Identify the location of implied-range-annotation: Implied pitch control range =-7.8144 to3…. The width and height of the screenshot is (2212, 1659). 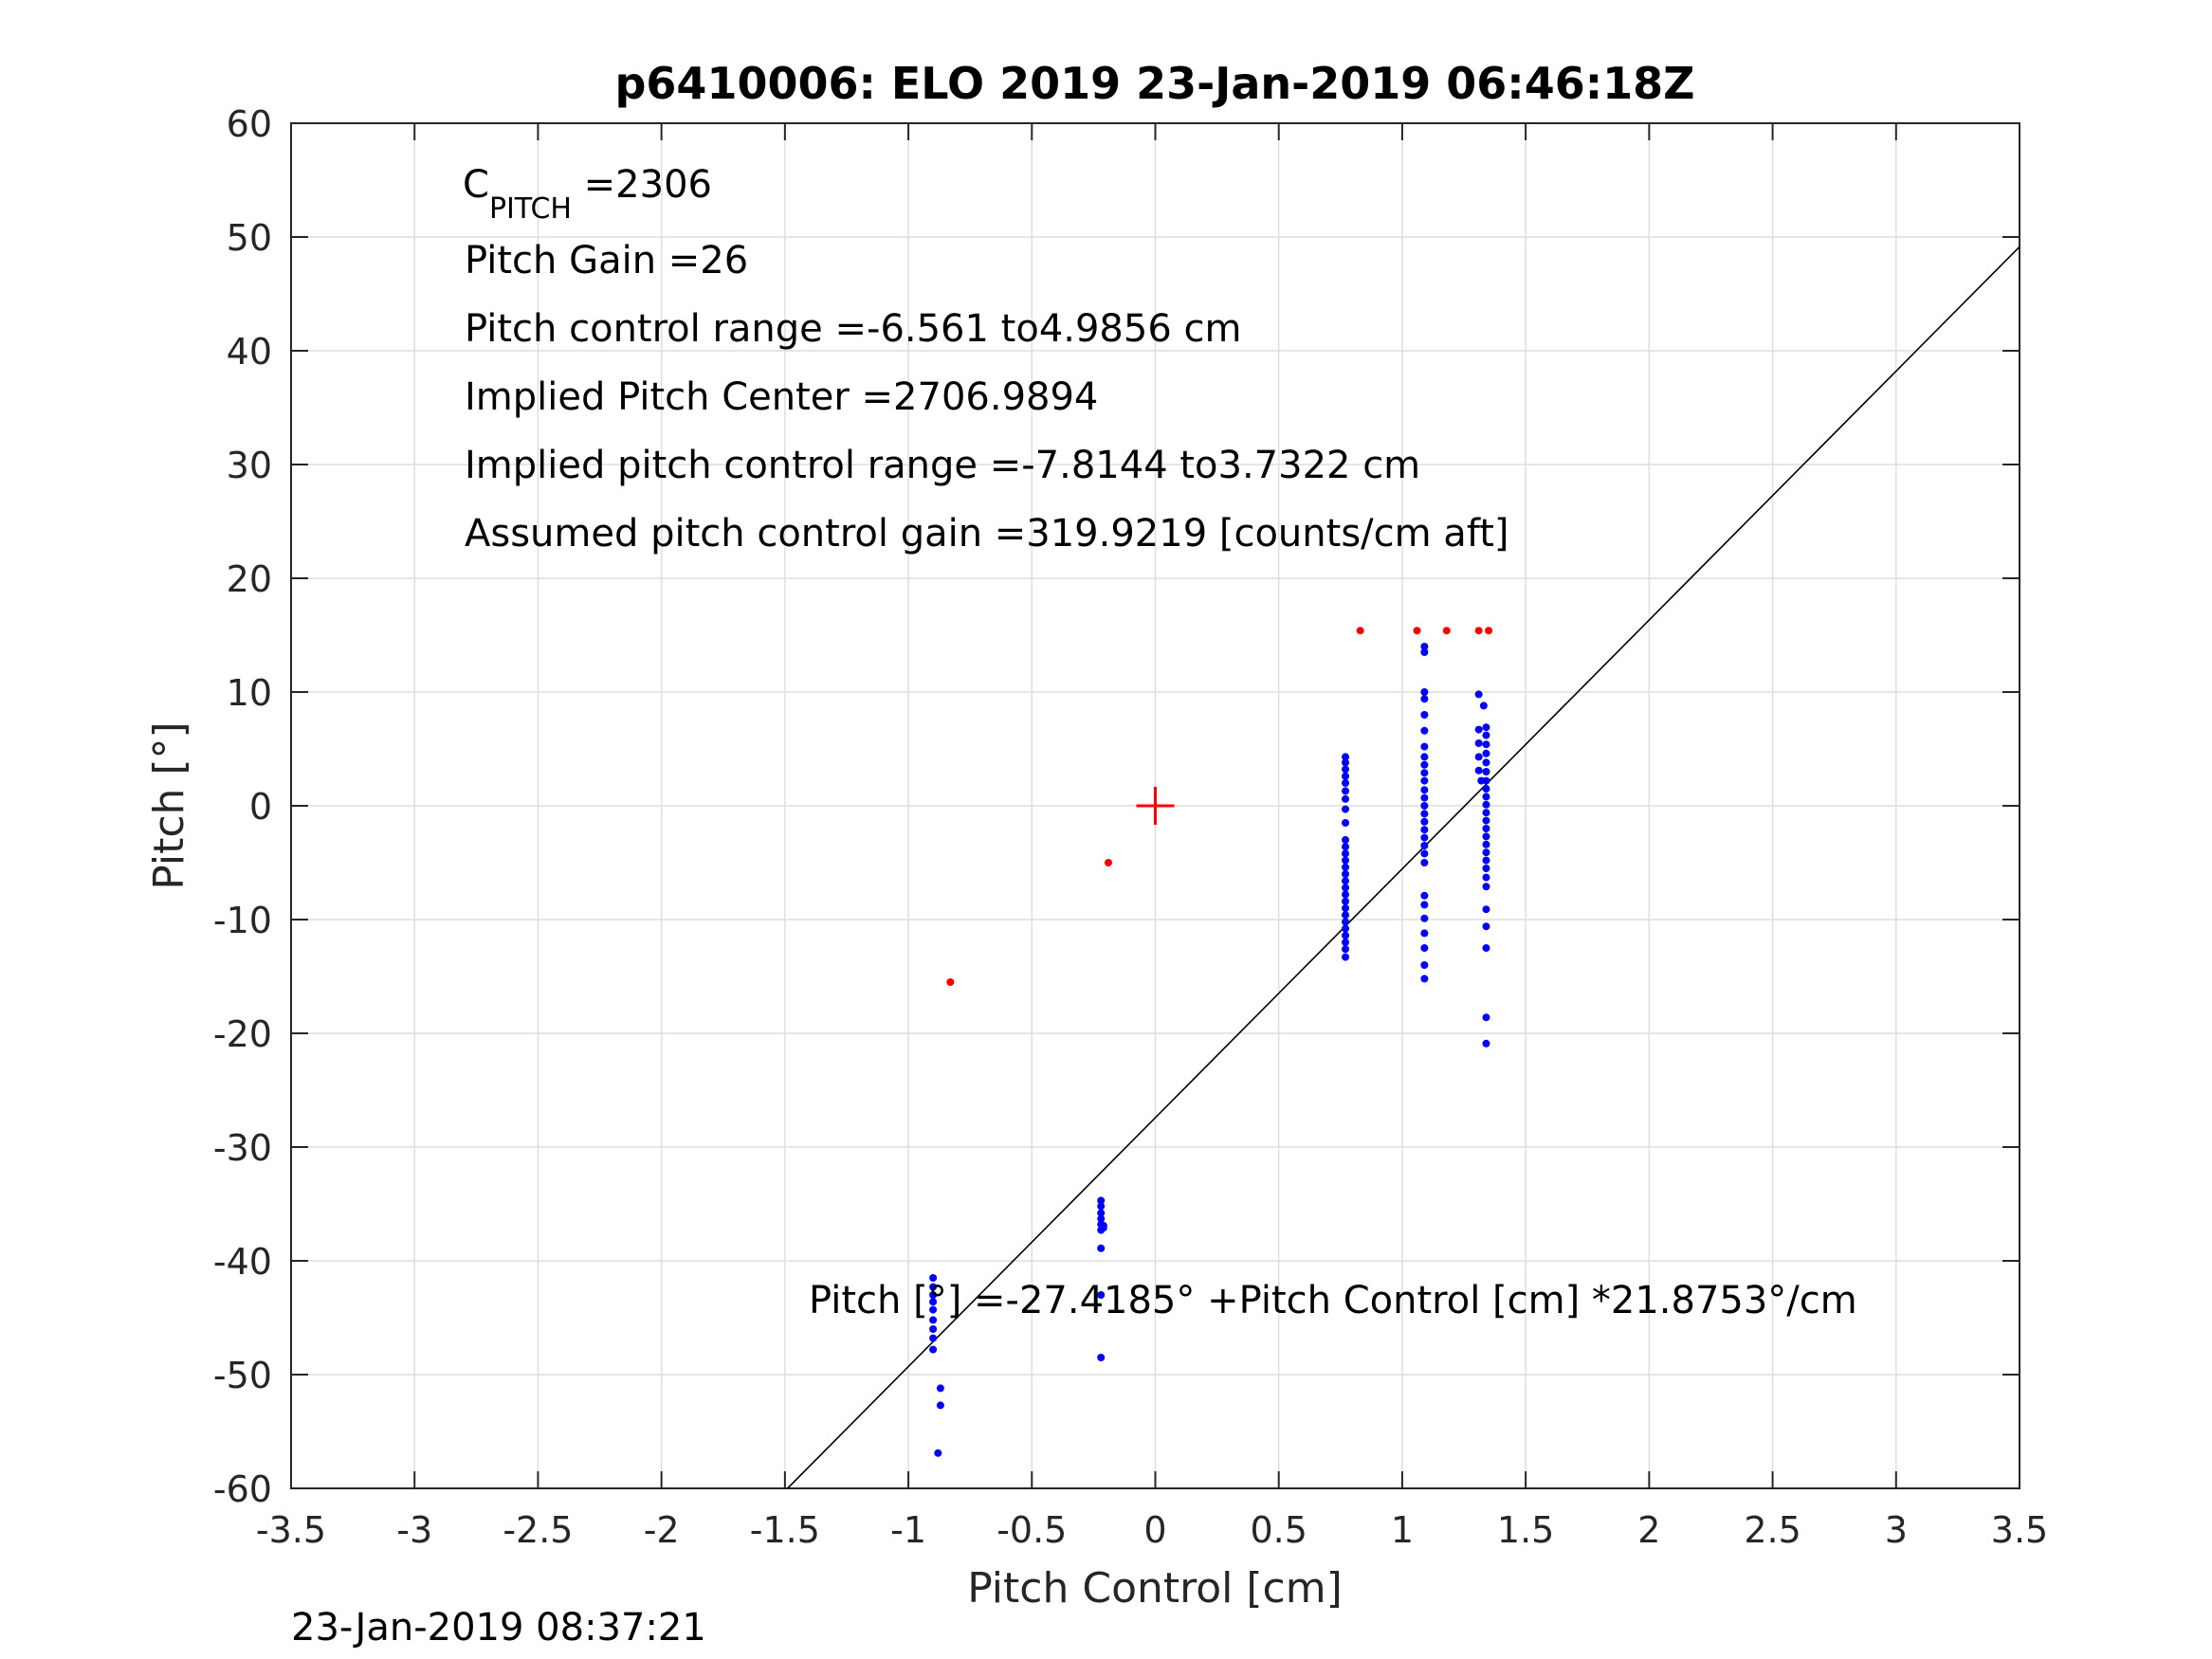
(942, 465).